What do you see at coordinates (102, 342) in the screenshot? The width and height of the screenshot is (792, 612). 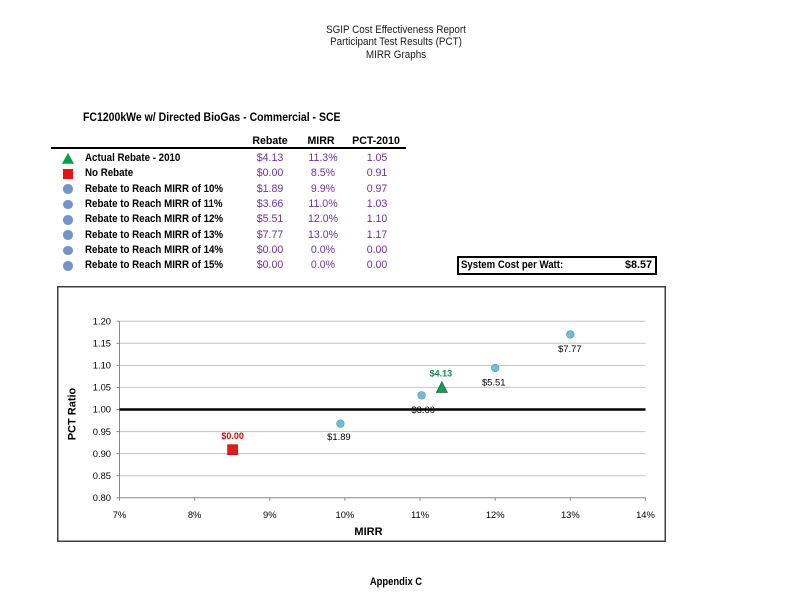 I see `svg-text: 1.15` at bounding box center [102, 342].